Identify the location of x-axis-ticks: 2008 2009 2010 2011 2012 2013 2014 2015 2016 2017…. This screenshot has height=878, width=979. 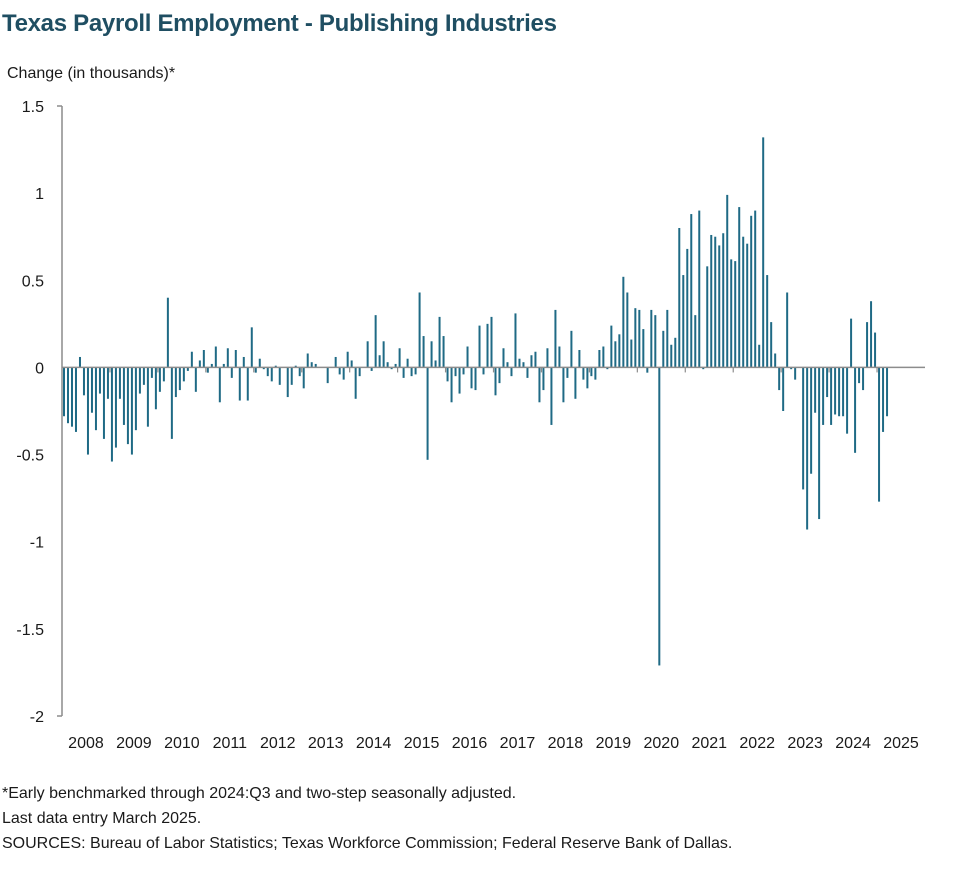
(493, 743).